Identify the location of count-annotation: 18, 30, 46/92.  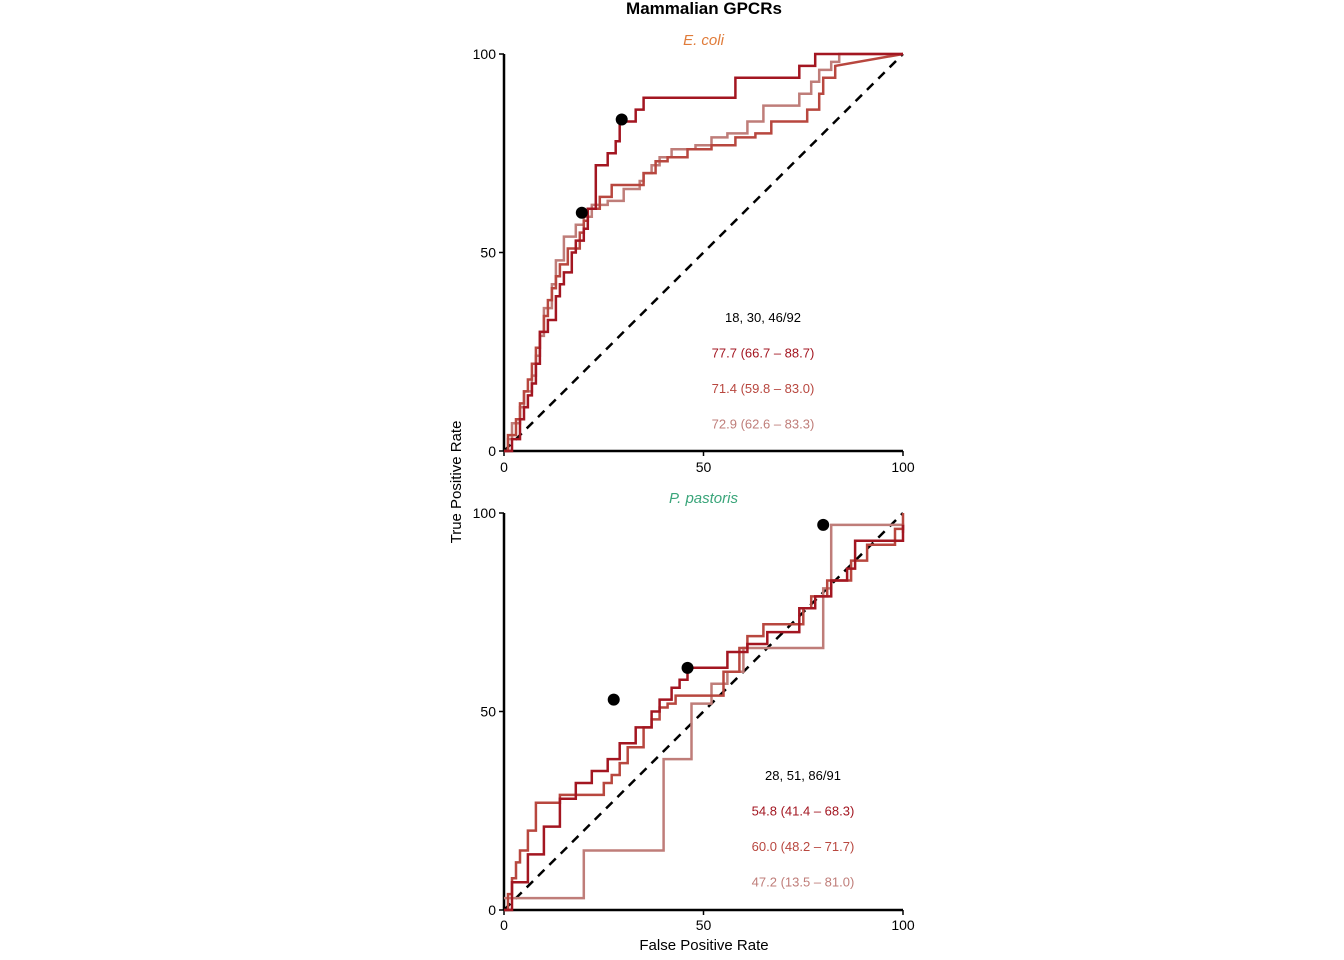
(763, 317).